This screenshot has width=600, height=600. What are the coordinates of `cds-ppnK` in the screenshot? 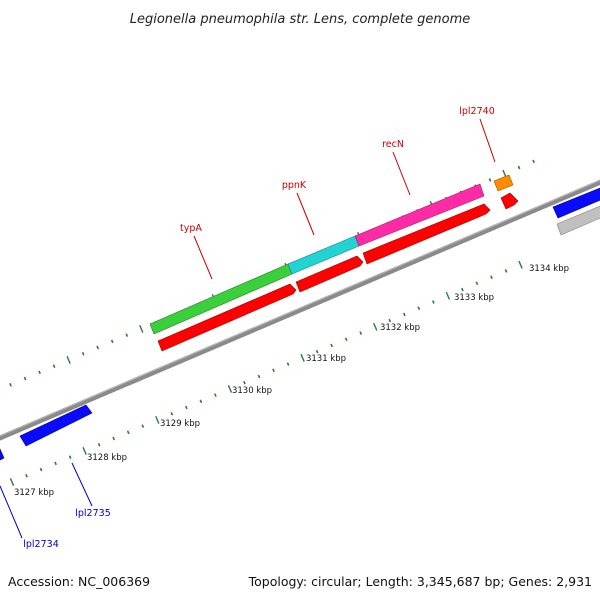 It's located at (329, 274).